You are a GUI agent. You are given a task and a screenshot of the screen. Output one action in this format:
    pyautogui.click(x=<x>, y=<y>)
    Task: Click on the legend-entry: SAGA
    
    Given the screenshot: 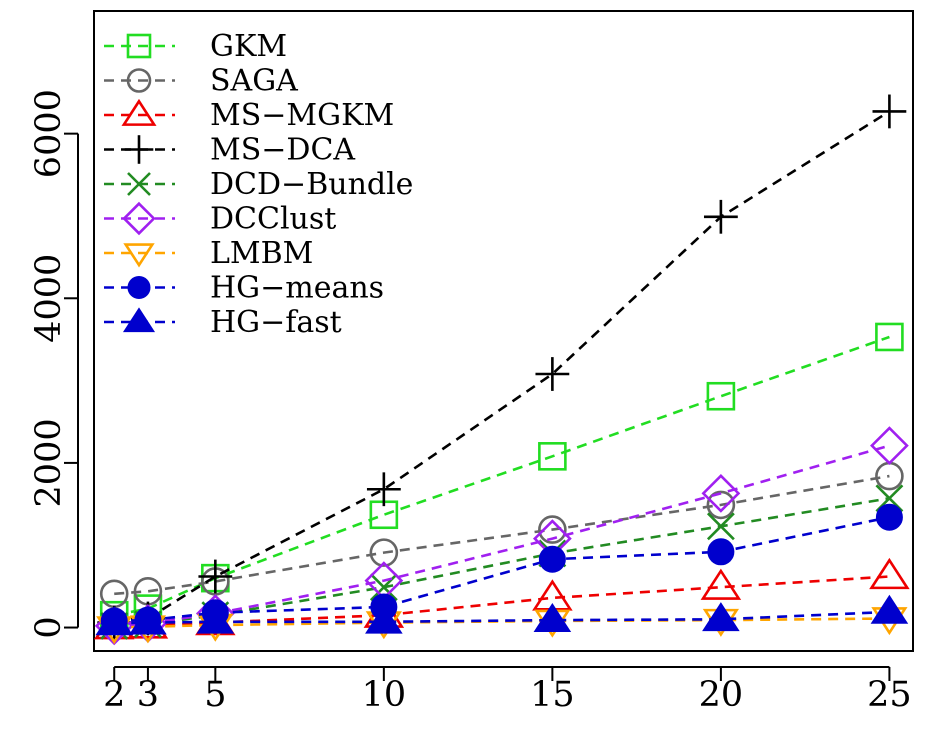 What is the action you would take?
    pyautogui.click(x=201, y=81)
    